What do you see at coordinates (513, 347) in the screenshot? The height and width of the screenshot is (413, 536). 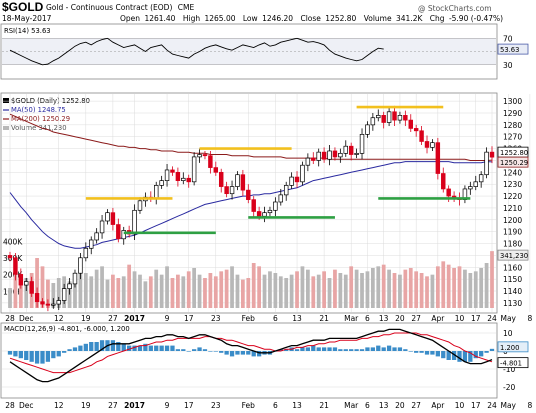 I see `macd-hist-tag-box` at bounding box center [513, 347].